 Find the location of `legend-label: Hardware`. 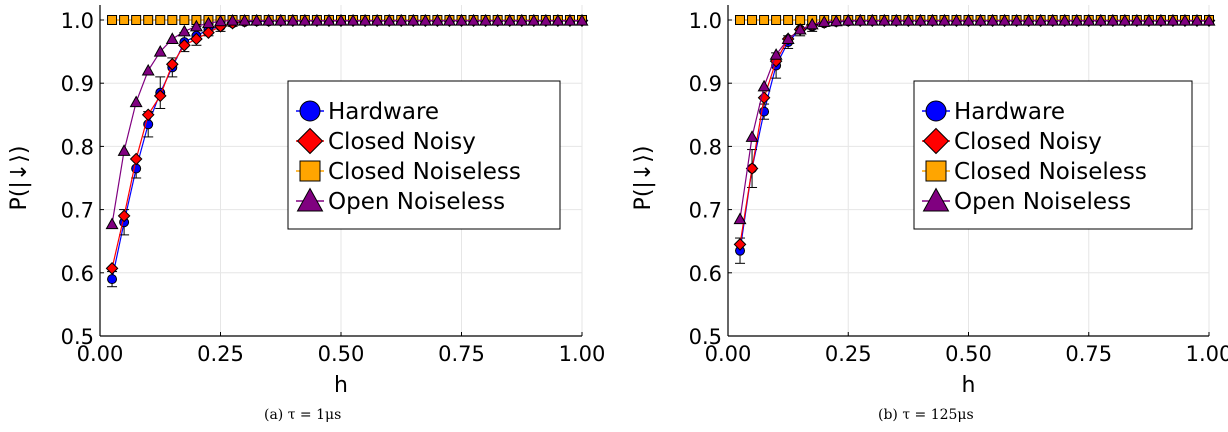

legend-label: Hardware is located at coordinates (1009, 112).